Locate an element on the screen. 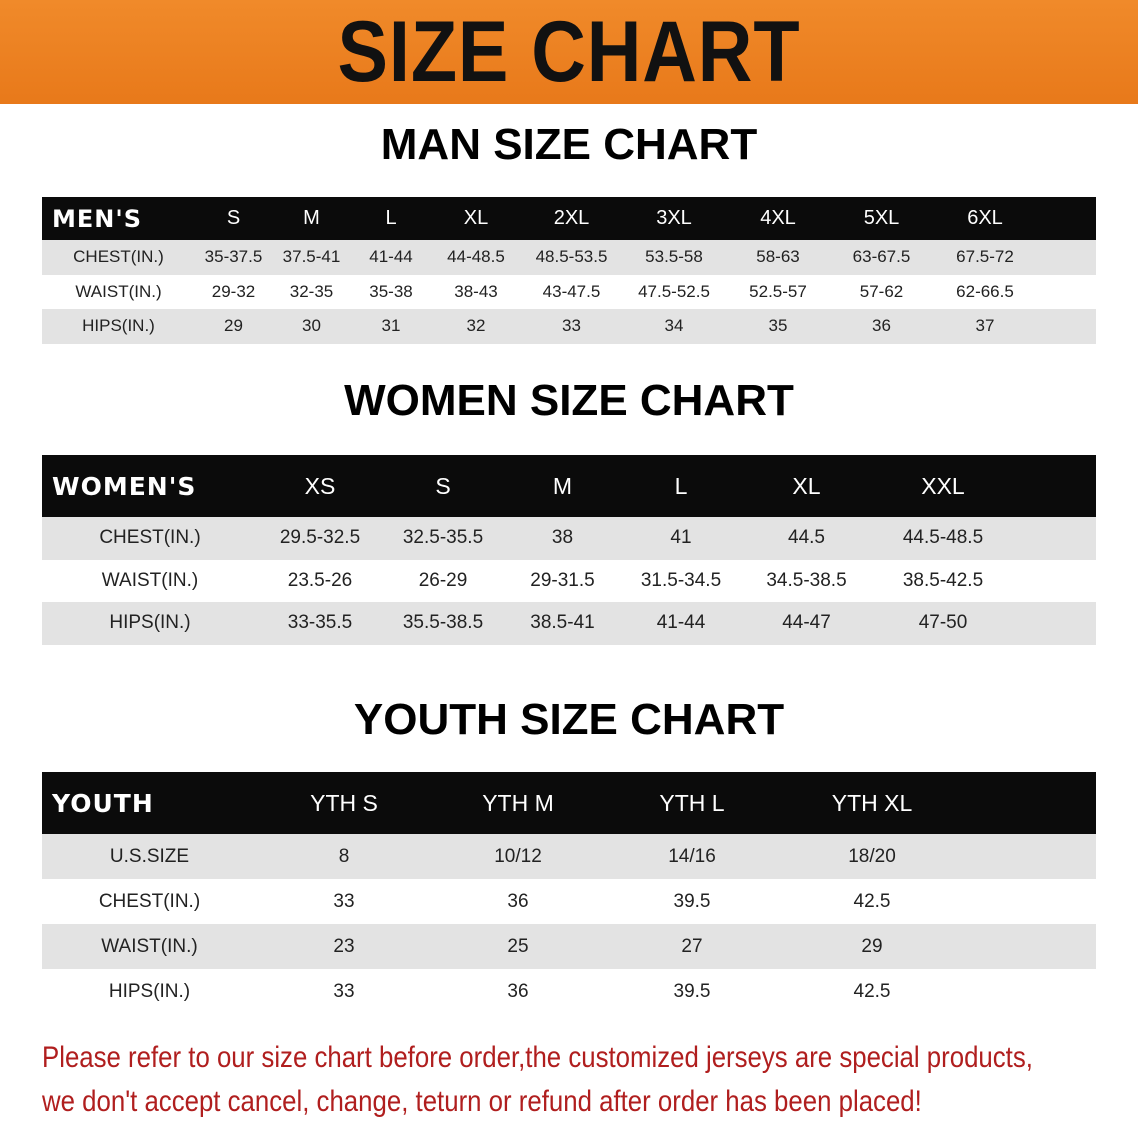 This screenshot has height=1132, width=1138. measurement-value: 30 is located at coordinates (311, 326).